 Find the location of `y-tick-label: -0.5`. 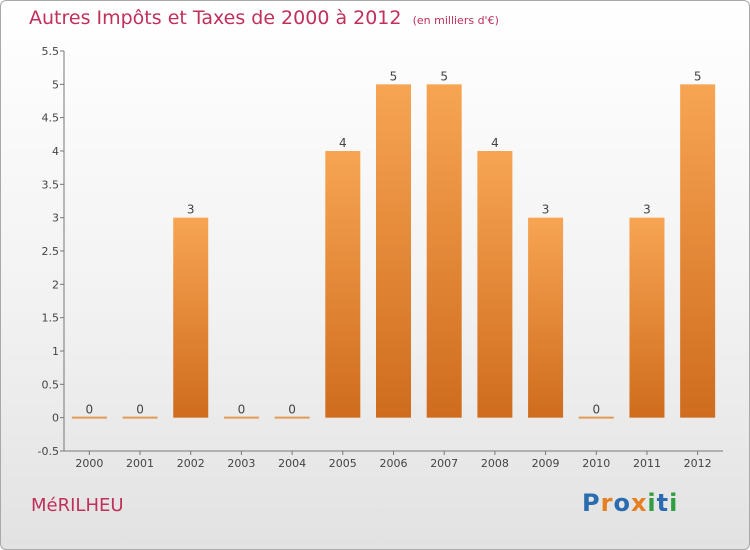

y-tick-label: -0.5 is located at coordinates (48, 451).